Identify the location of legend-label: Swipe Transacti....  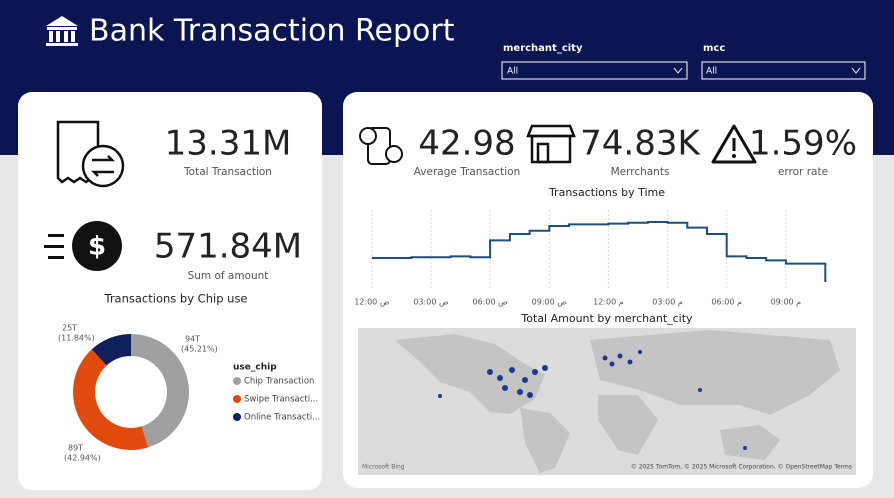
(281, 400).